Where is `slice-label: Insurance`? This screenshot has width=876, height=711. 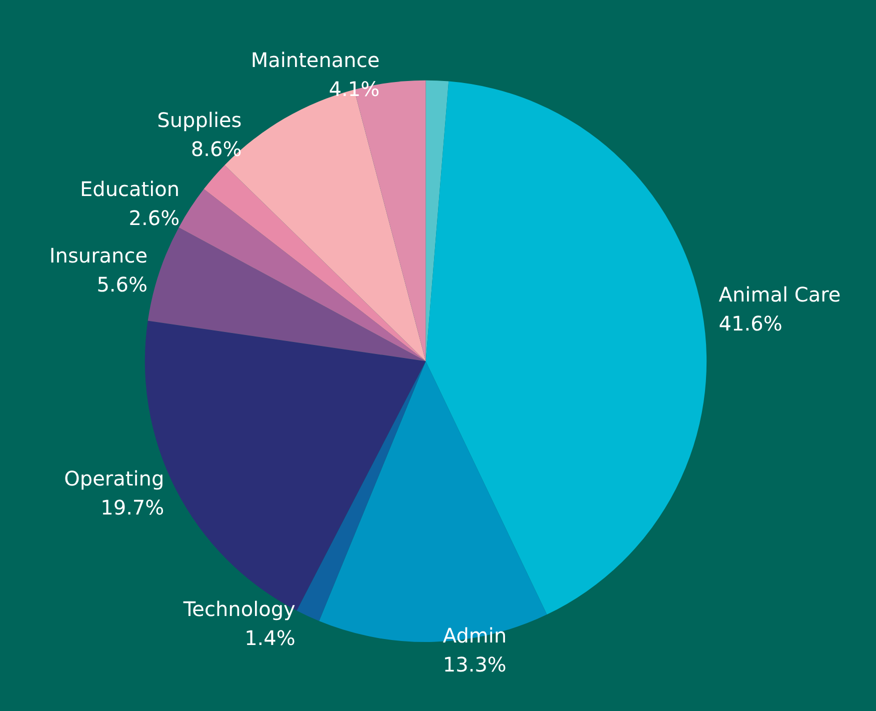 slice-label: Insurance is located at coordinates (98, 256).